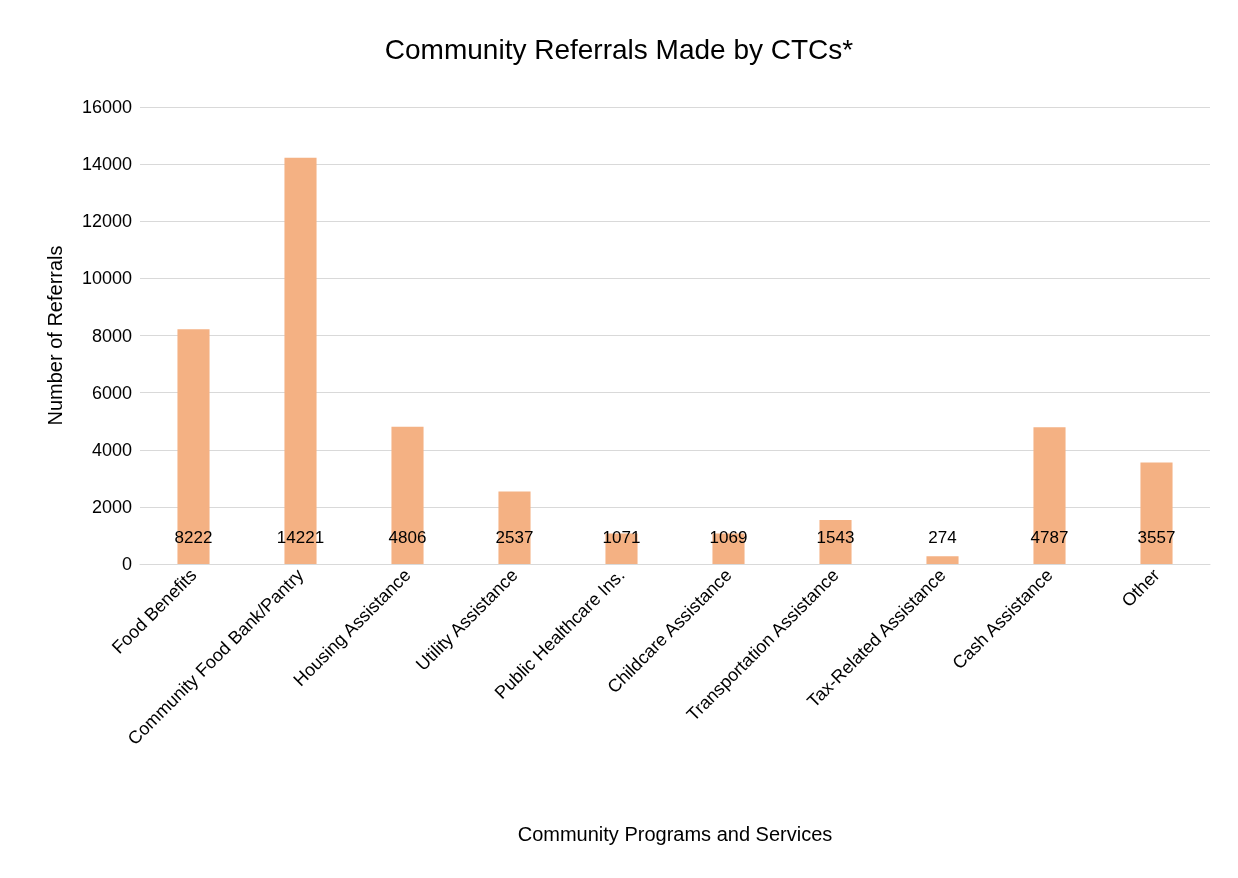 Image resolution: width=1238 pixels, height=878 pixels. I want to click on x-axis-title: Community Programs and Services, so click(675, 834).